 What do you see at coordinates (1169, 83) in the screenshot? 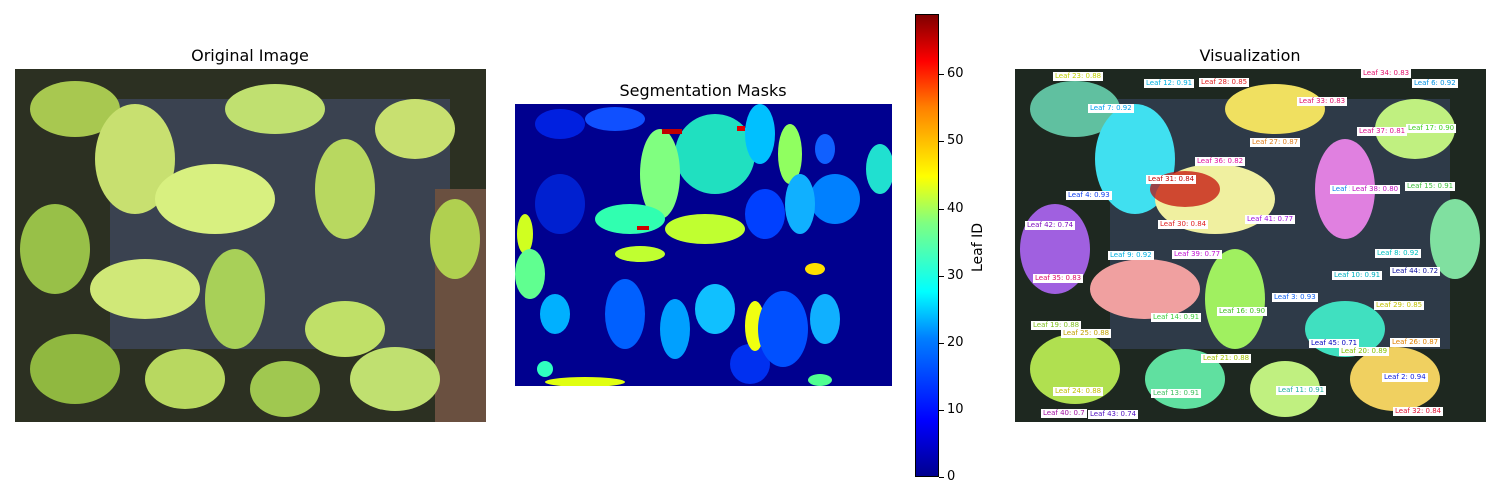
I see `leaf-label: Leaf 12: 0.91` at bounding box center [1169, 83].